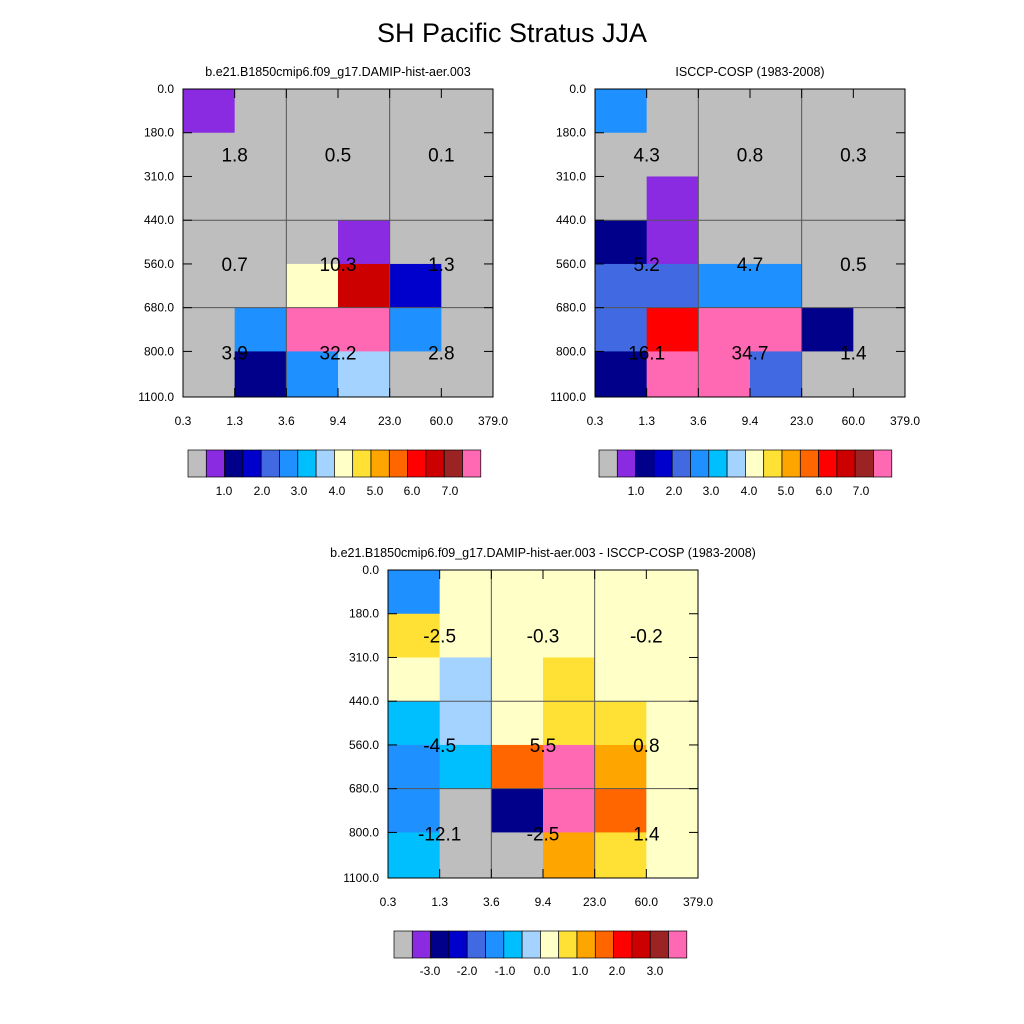 This screenshot has width=1024, height=1024. What do you see at coordinates (375, 491) in the screenshot?
I see `colorbar-label: 5.0` at bounding box center [375, 491].